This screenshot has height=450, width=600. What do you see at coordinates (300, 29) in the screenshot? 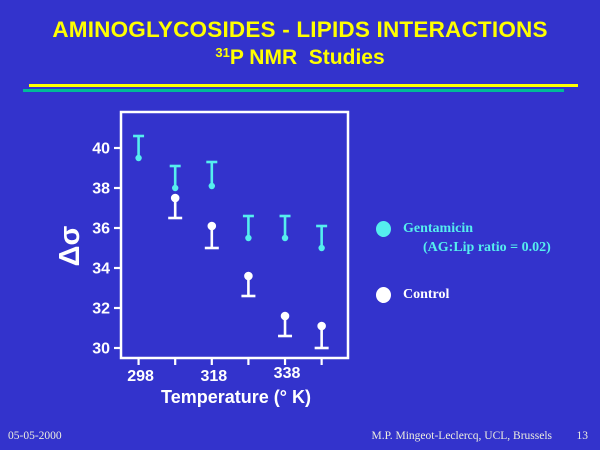
I see `title-line-1: AMINOGLYCOSIDES - LIPIDS INTERACTIONS` at bounding box center [300, 29].